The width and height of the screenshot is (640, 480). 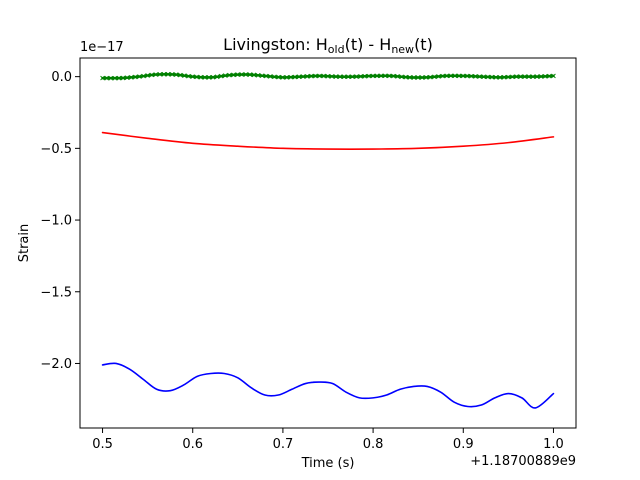 What do you see at coordinates (328, 463) in the screenshot?
I see `x-axis-label: Time (s)` at bounding box center [328, 463].